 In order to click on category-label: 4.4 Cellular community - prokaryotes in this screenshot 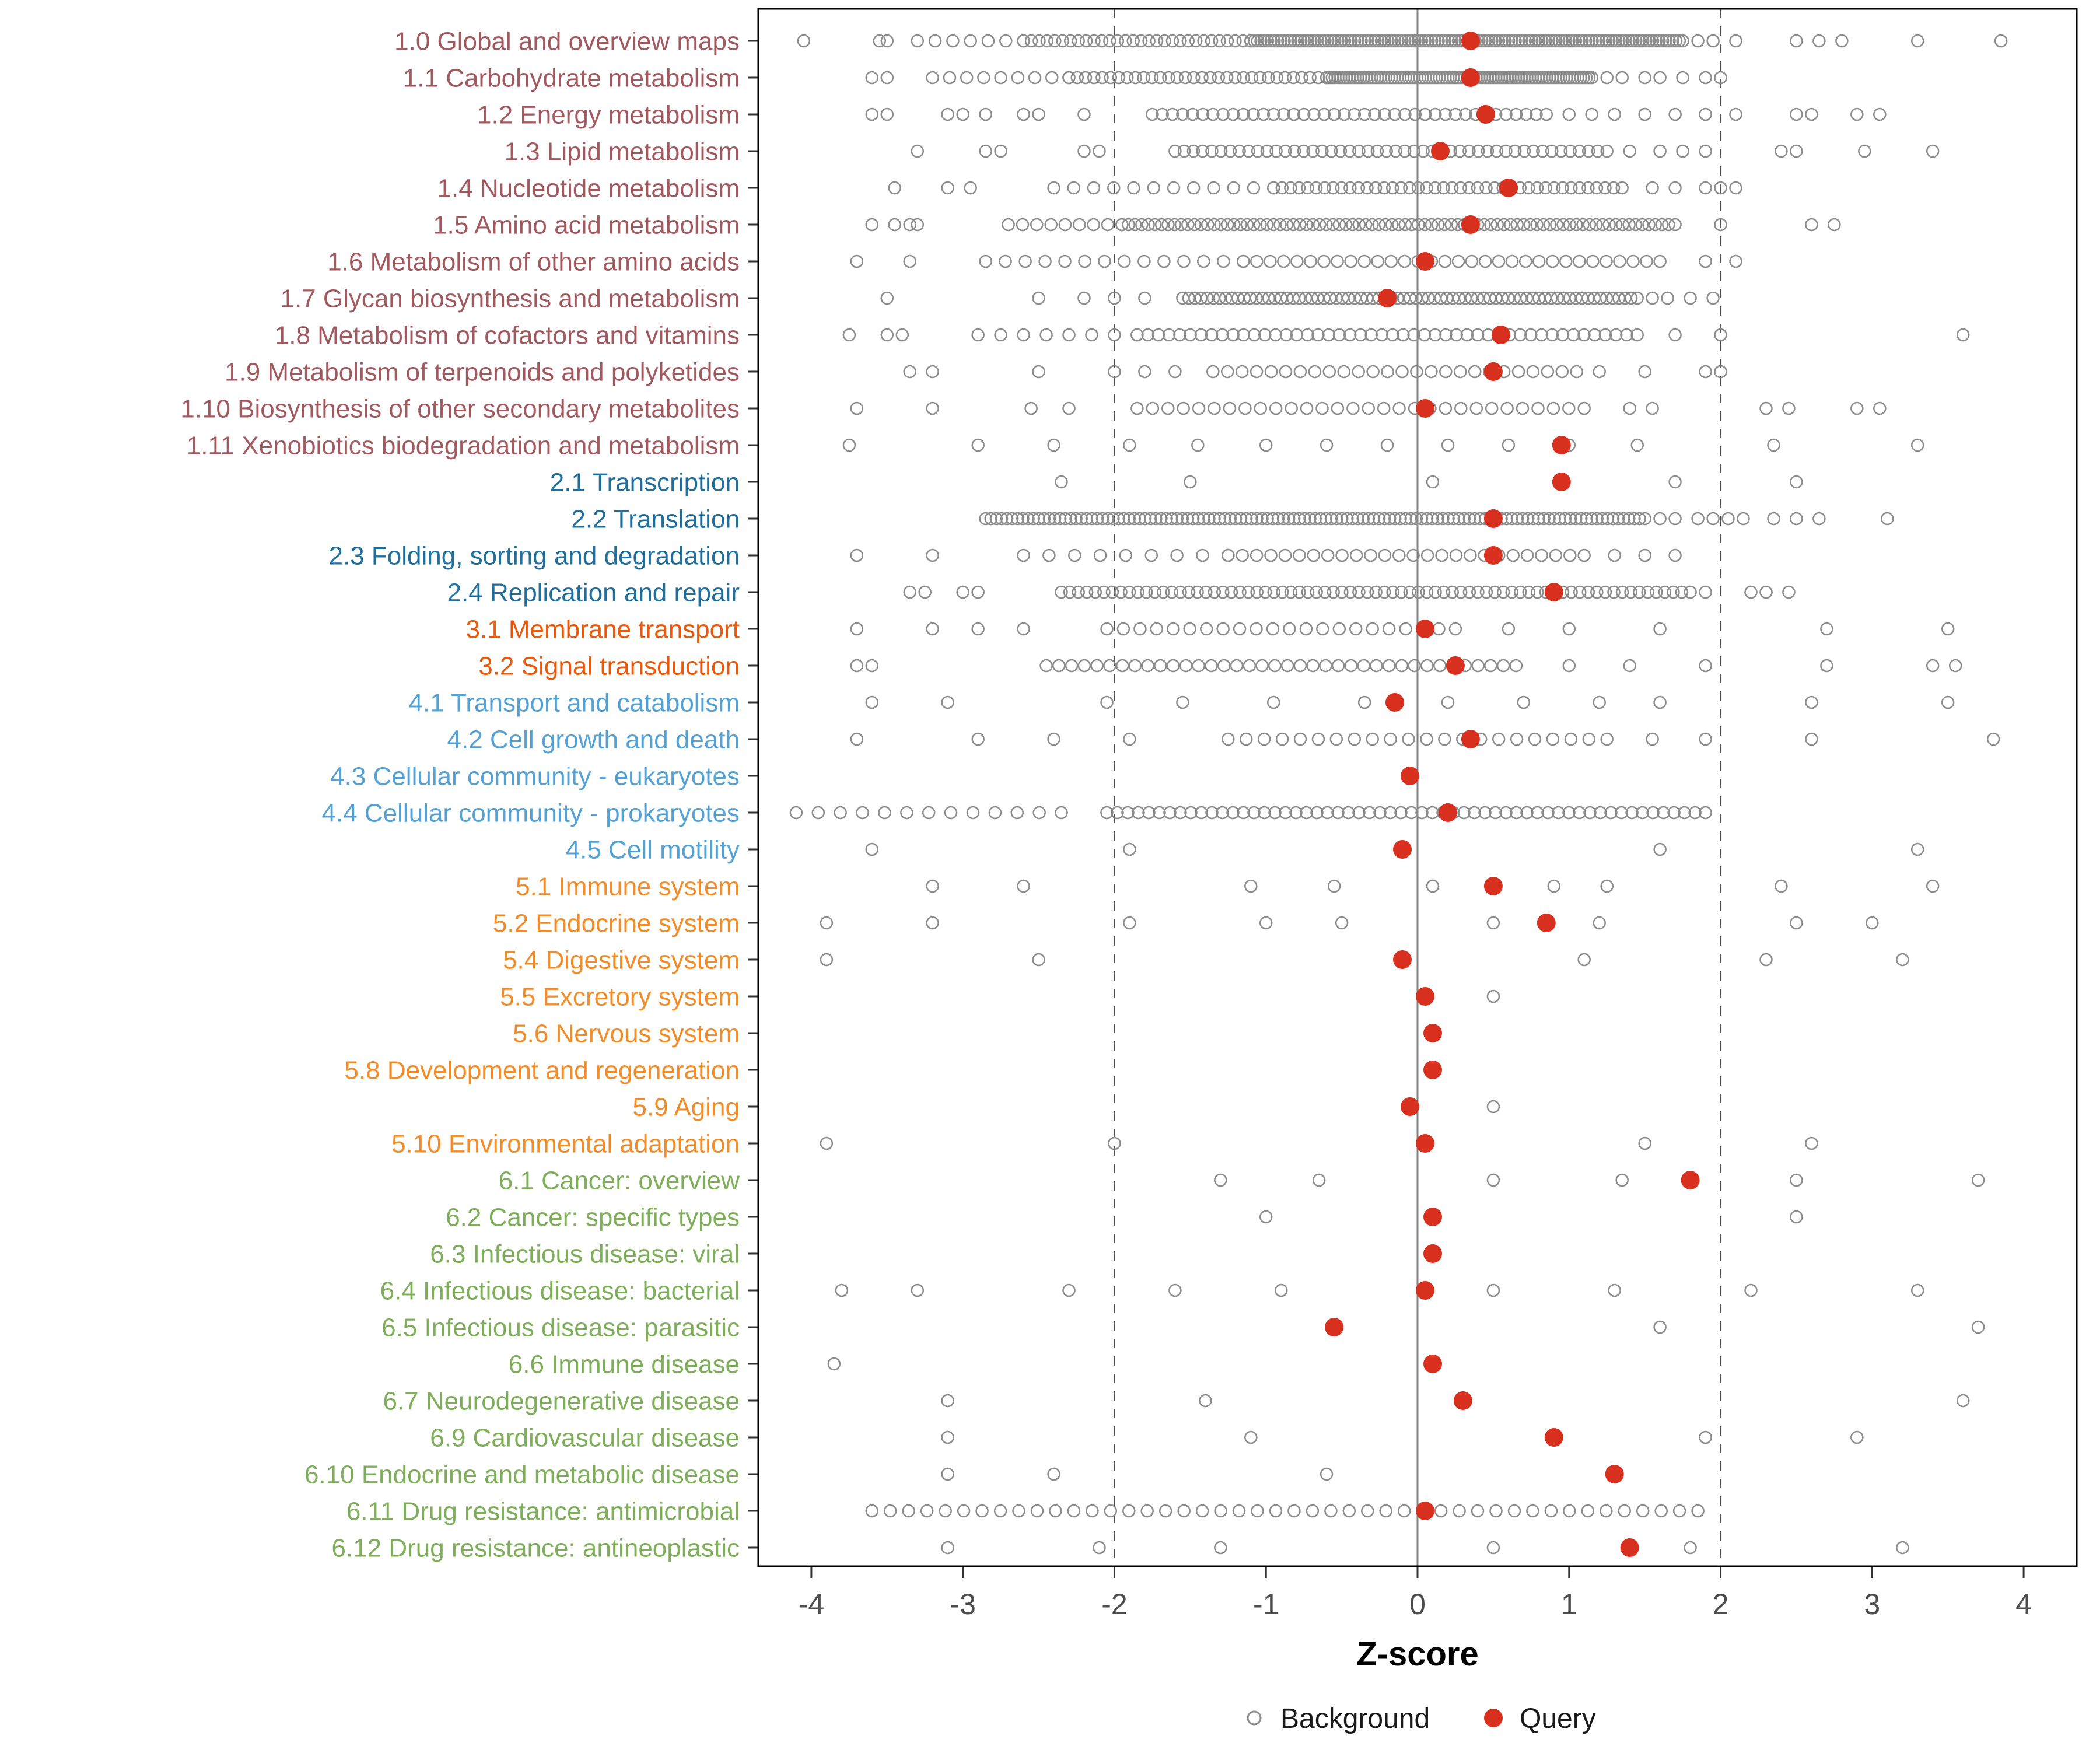, I will do `click(531, 813)`.